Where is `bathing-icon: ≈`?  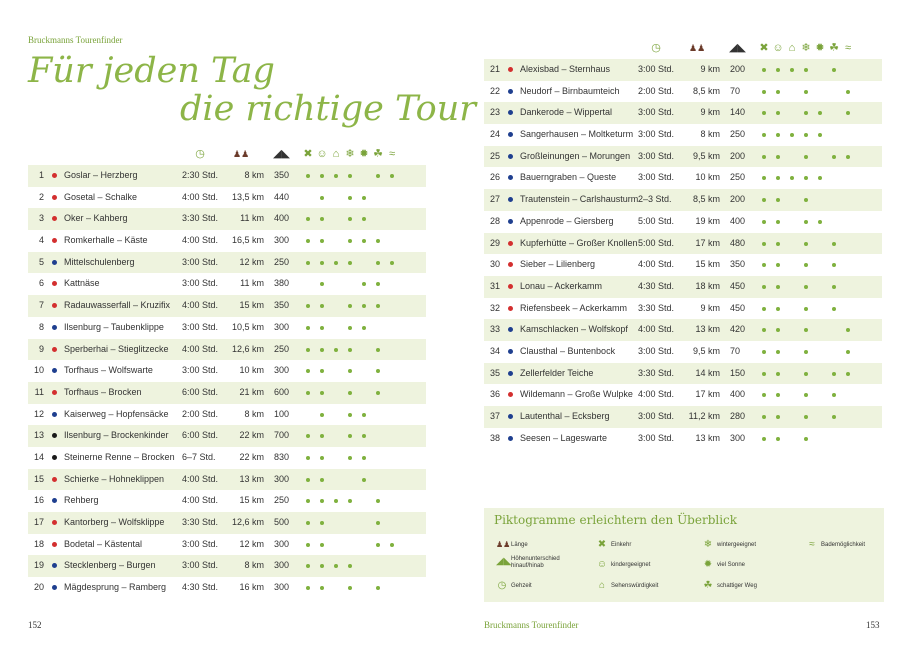
bathing-icon: ≈ is located at coordinates (392, 154).